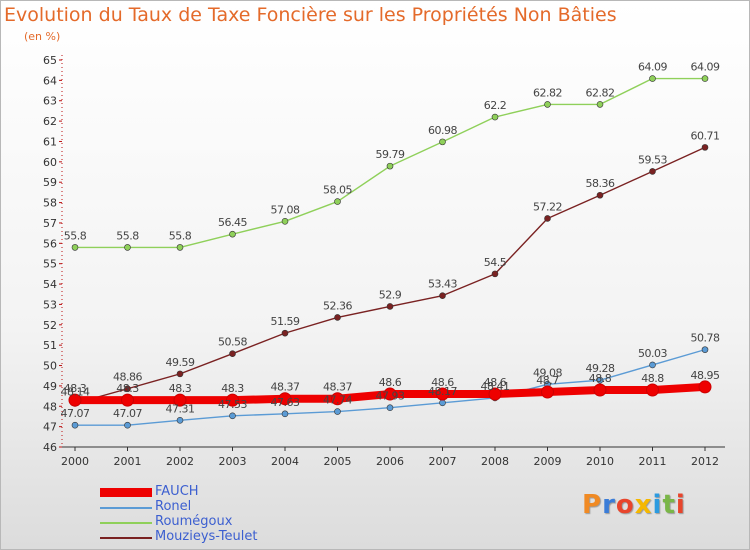 Image resolution: width=750 pixels, height=550 pixels. I want to click on legend-swatch-roumegoux, so click(126, 523).